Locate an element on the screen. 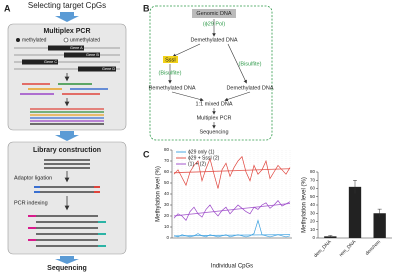 Image resolution: width=400 pixels, height=273 pixels. gene-label: Gene B is located at coordinates (92, 55).